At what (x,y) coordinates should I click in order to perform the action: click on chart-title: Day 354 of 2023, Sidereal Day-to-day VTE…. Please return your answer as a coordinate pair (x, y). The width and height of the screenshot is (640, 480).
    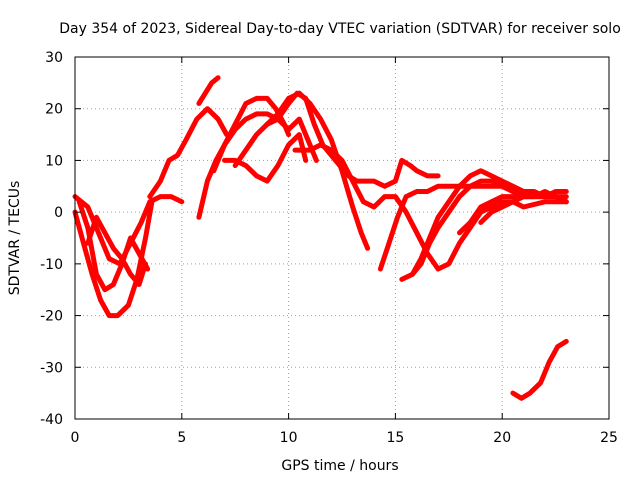
    Looking at the image, I should click on (340, 29).